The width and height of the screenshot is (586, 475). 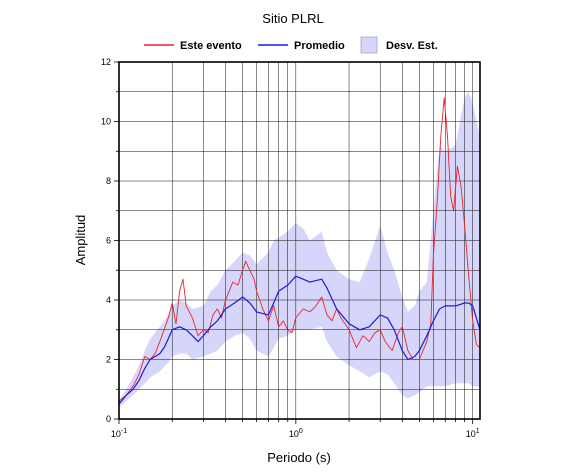 I want to click on y-axis-title: Amplitud, so click(x=80, y=240).